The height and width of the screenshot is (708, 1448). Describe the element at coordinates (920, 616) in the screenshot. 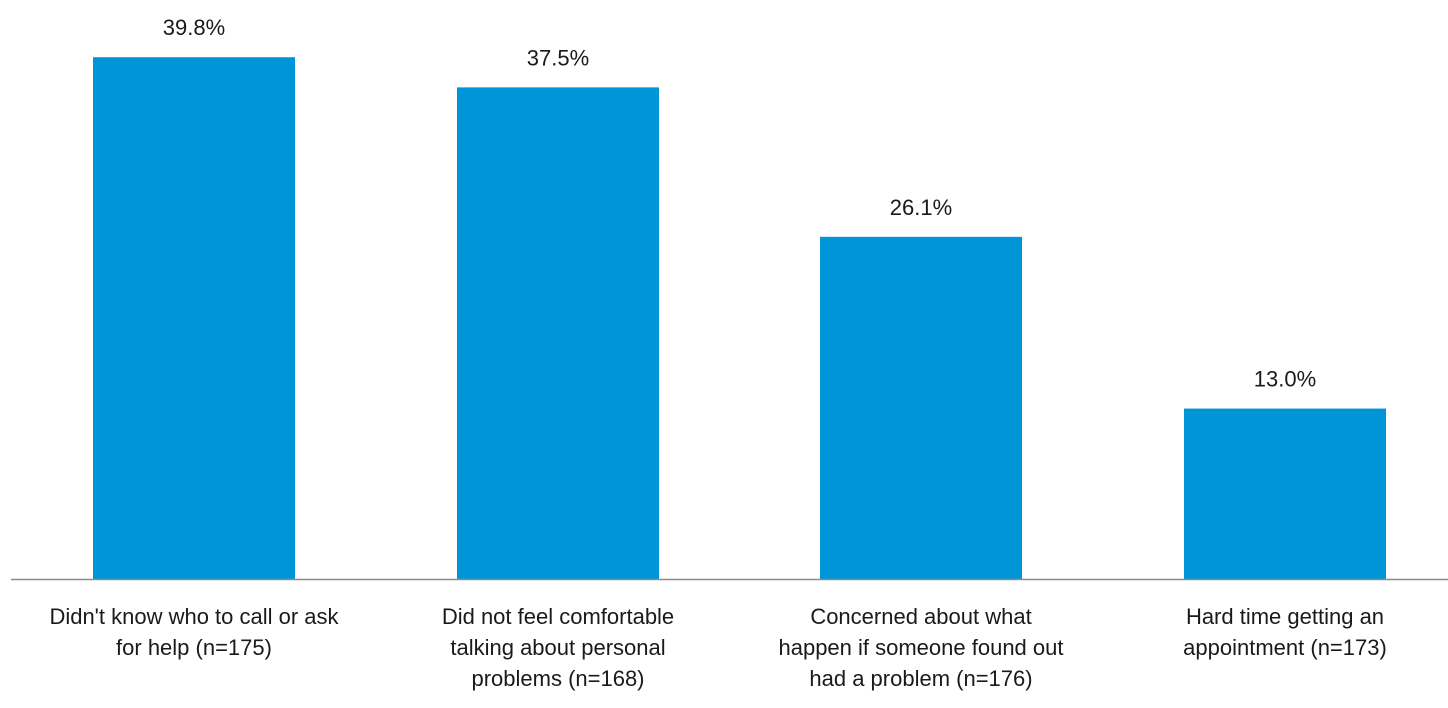

I see `category-label-3-line-1: Concerned about what` at that location.